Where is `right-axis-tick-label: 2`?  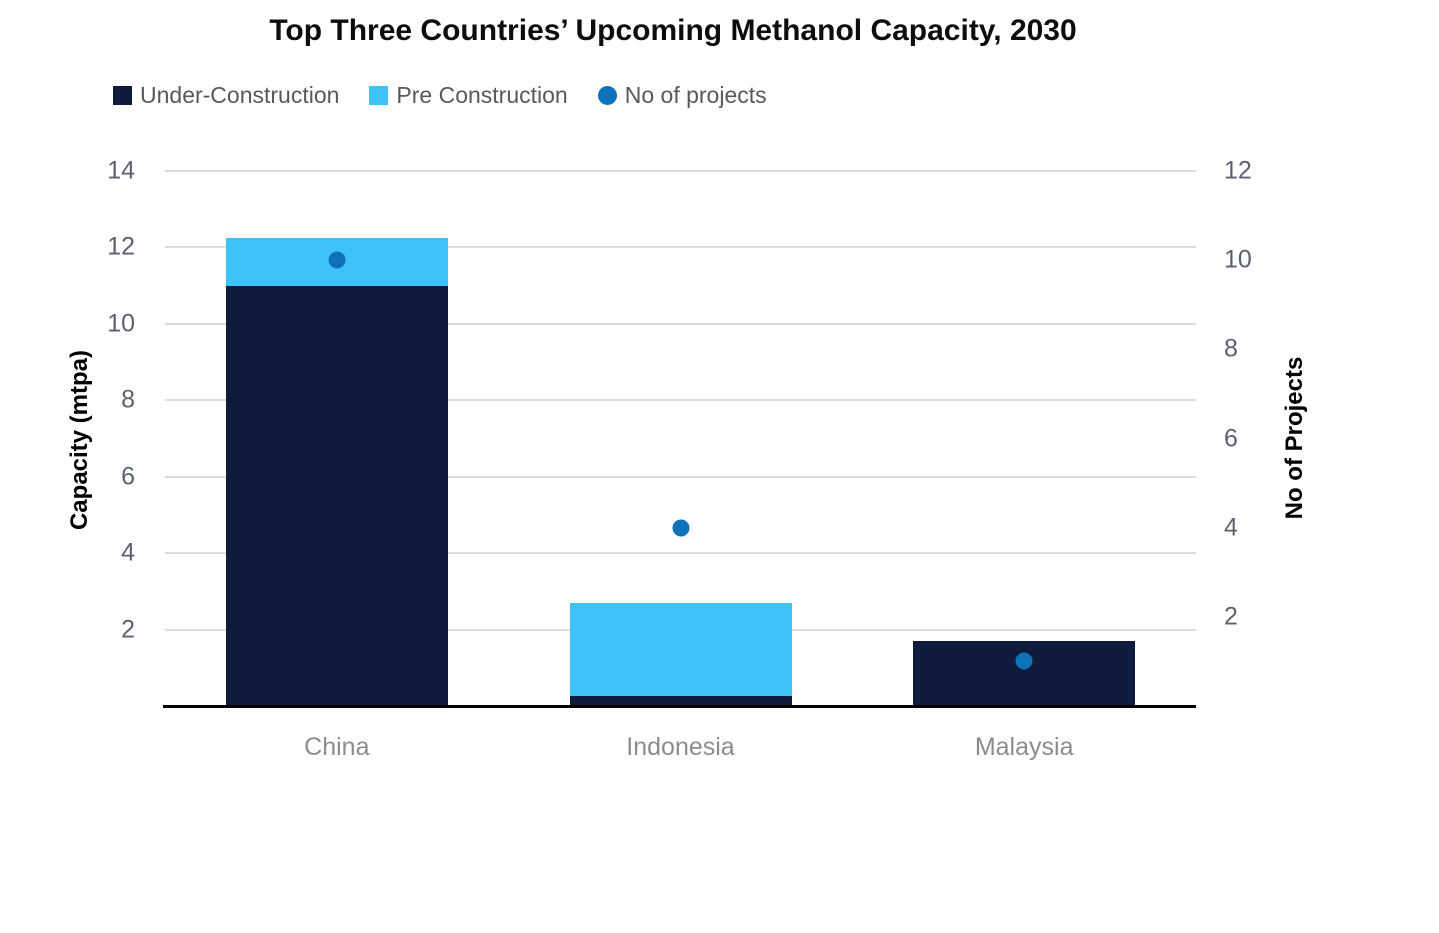 right-axis-tick-label: 2 is located at coordinates (1231, 616).